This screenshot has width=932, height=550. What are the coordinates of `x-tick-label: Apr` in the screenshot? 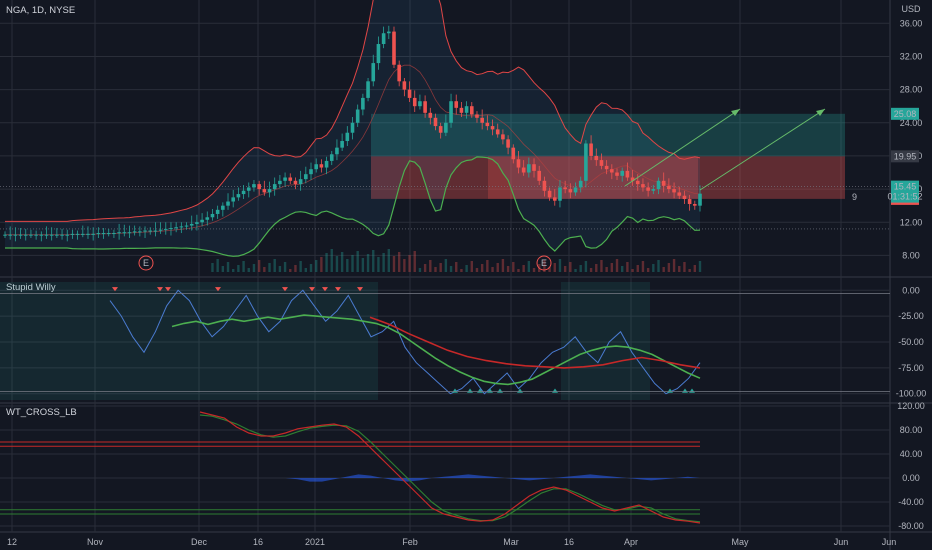 It's located at (631, 542).